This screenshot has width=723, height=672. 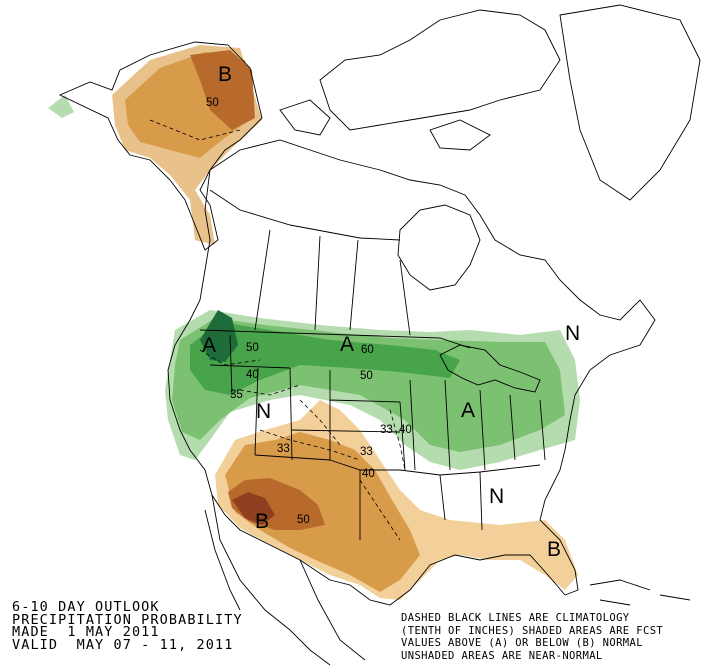 What do you see at coordinates (366, 452) in the screenshot?
I see `contour-sw-33b: 33` at bounding box center [366, 452].